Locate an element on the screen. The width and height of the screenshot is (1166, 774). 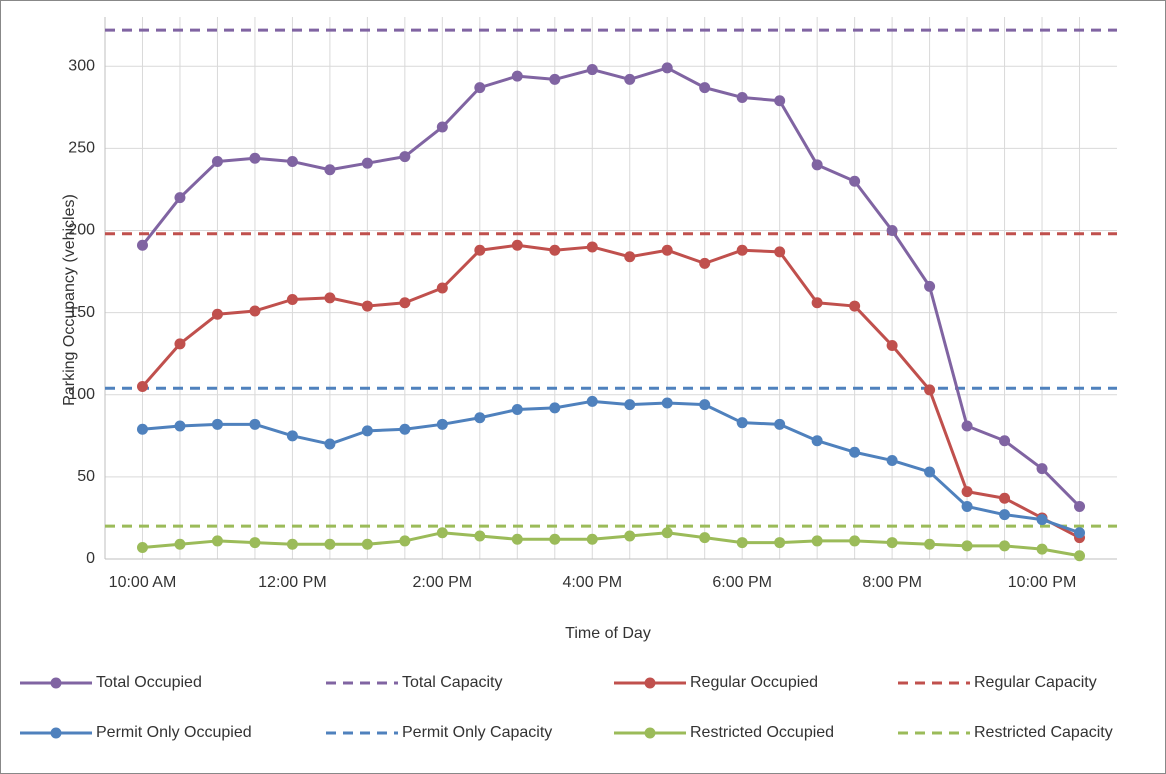
y-tick-label: 100 is located at coordinates (81, 394).